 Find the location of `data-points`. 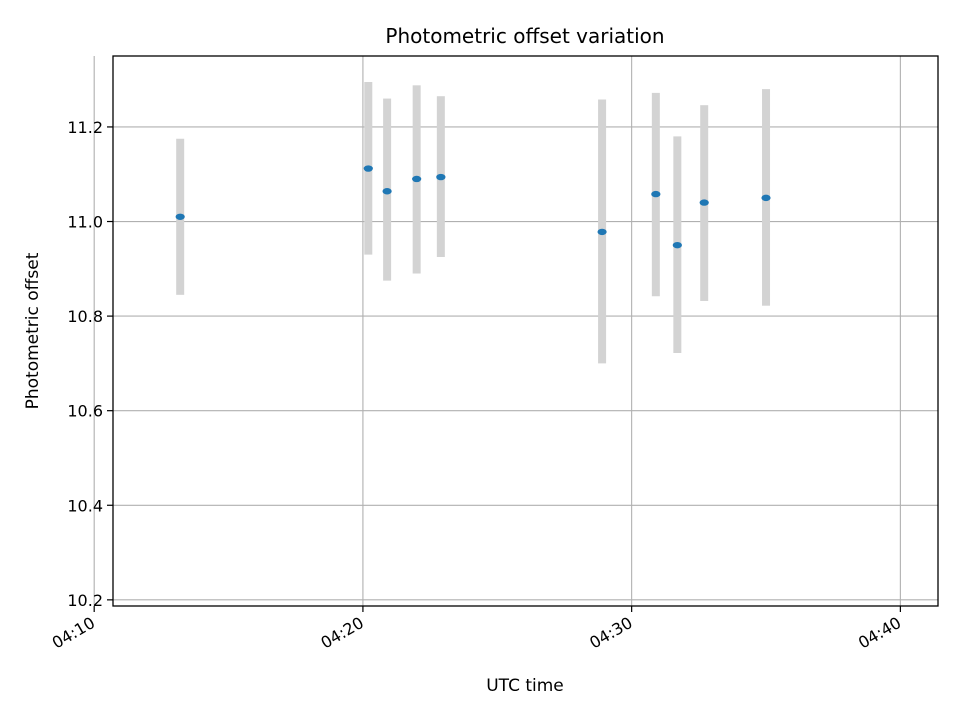

data-points is located at coordinates (473, 207).